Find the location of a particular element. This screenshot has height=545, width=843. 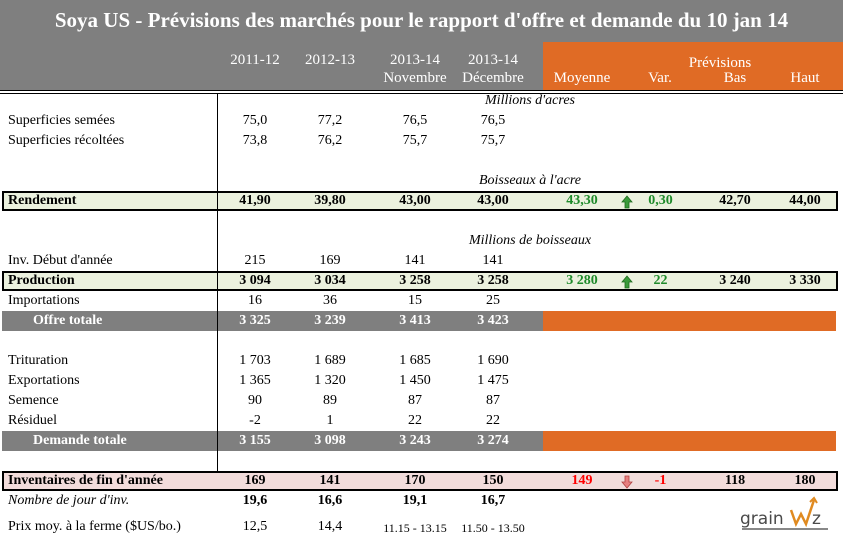

forecast-moyenne: 3 280 is located at coordinates (582, 280).